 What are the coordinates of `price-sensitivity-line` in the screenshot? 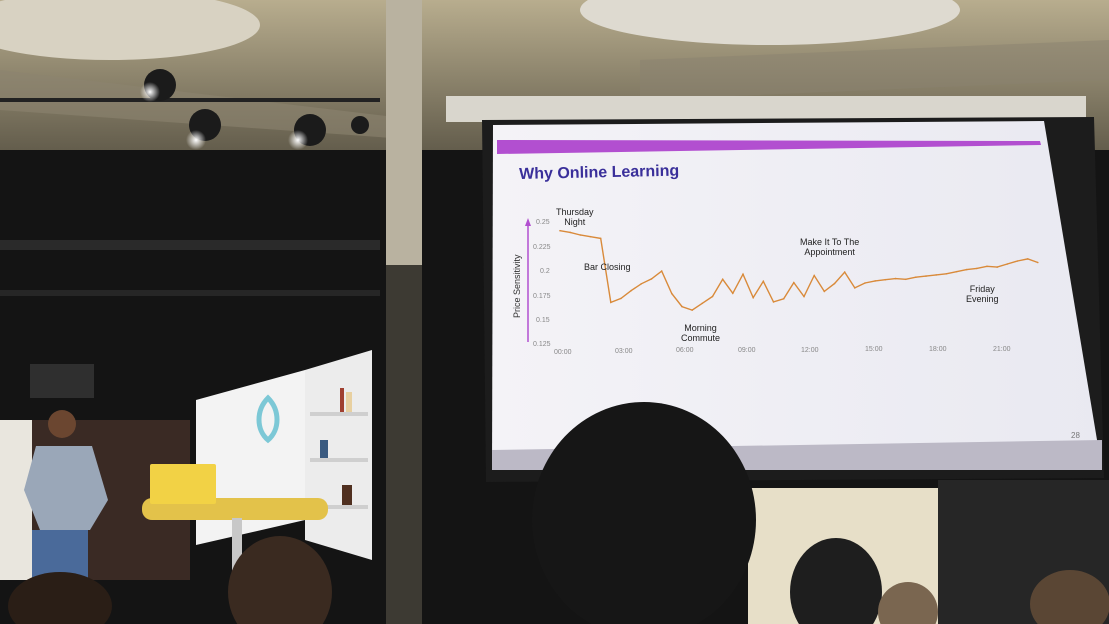 It's located at (799, 270).